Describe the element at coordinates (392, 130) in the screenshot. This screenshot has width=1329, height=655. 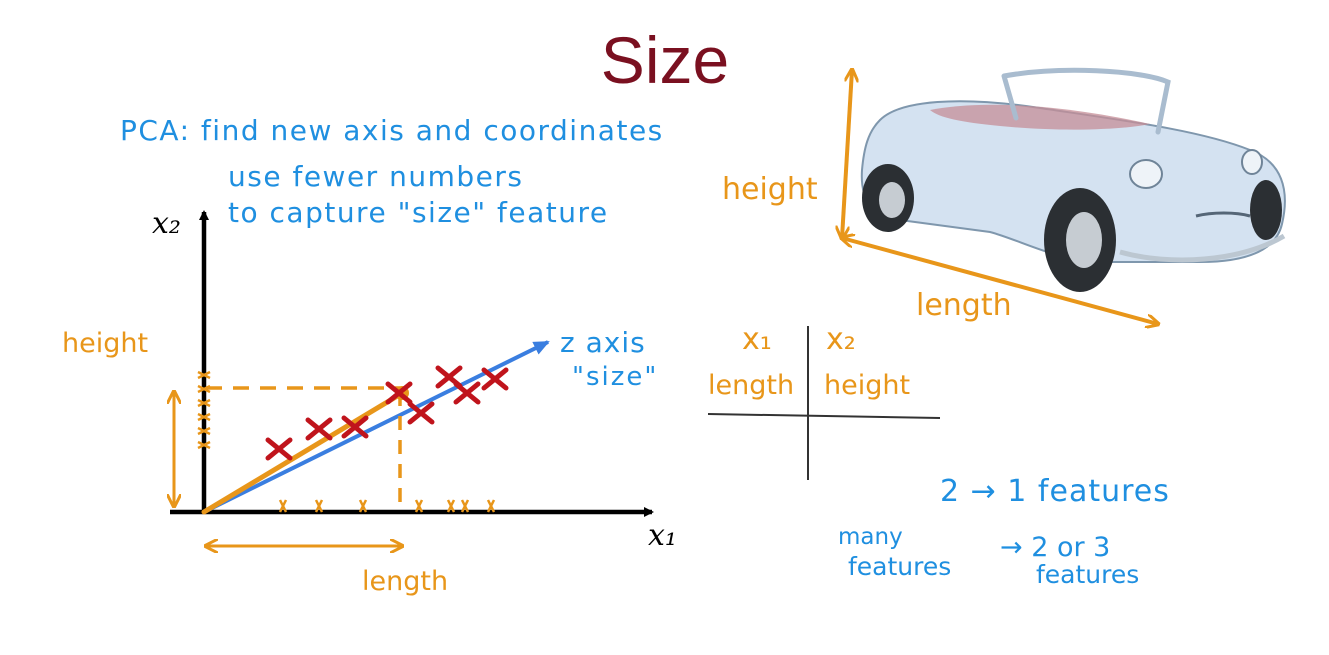
I see `pca-note-line1: PCA: find new axis and coordinates` at that location.